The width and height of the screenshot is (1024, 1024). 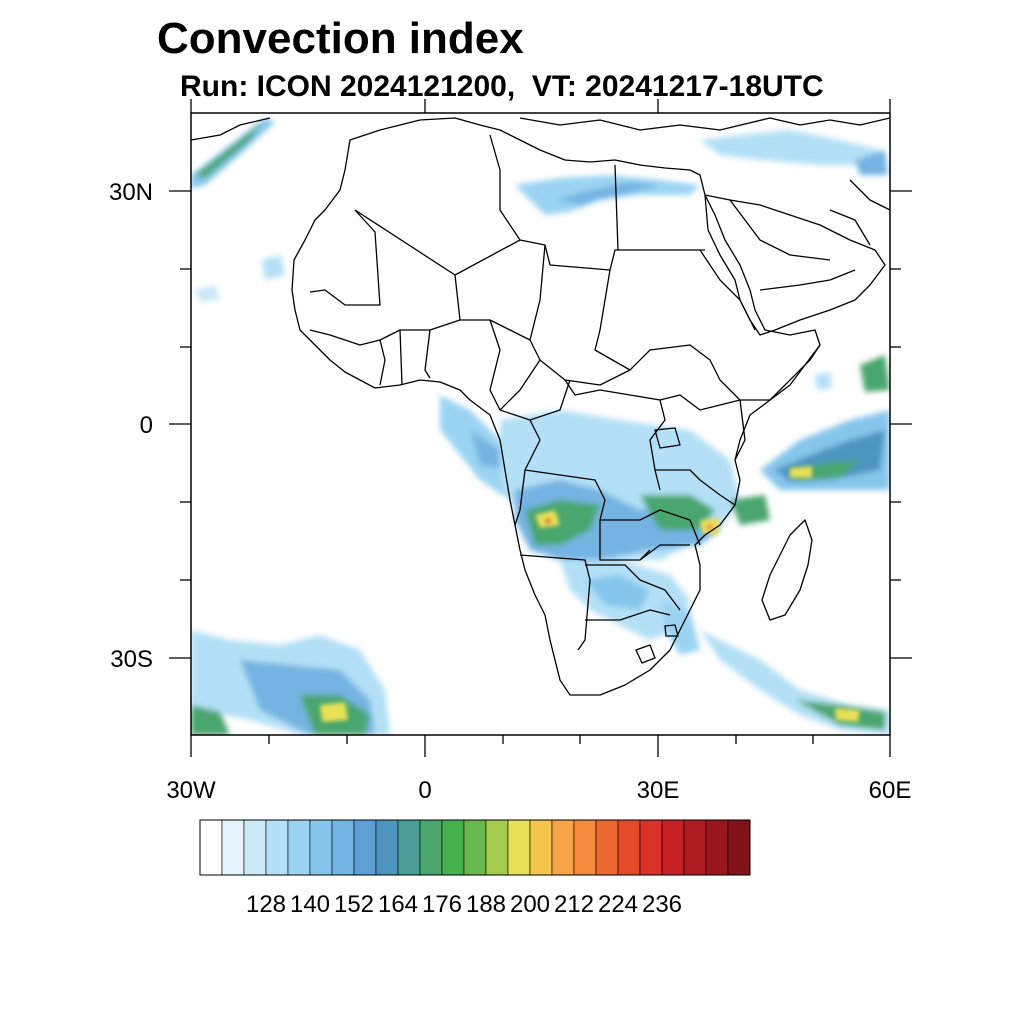 I want to click on x-tick-label-60e: 60E, so click(x=890, y=790).